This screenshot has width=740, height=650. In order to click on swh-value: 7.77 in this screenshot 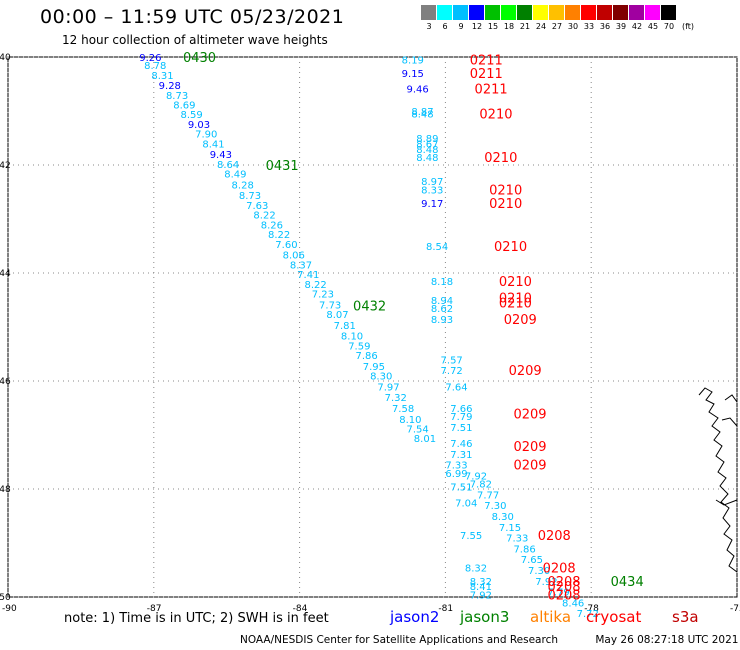, I will do `click(488, 495)`.